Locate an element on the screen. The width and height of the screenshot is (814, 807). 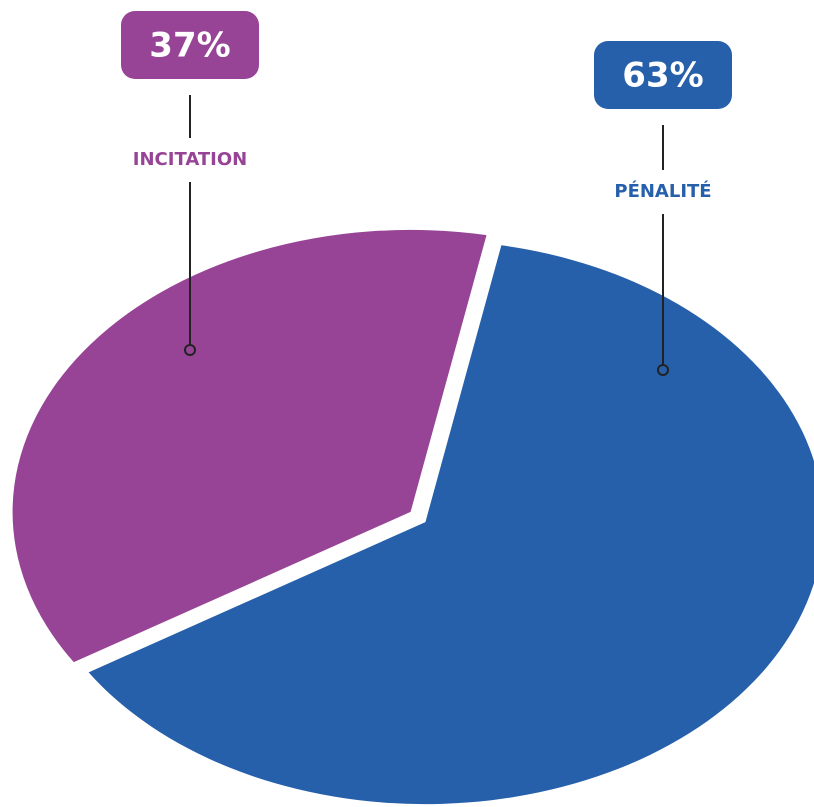
category-label: PÉNALITÉ is located at coordinates (662, 191).